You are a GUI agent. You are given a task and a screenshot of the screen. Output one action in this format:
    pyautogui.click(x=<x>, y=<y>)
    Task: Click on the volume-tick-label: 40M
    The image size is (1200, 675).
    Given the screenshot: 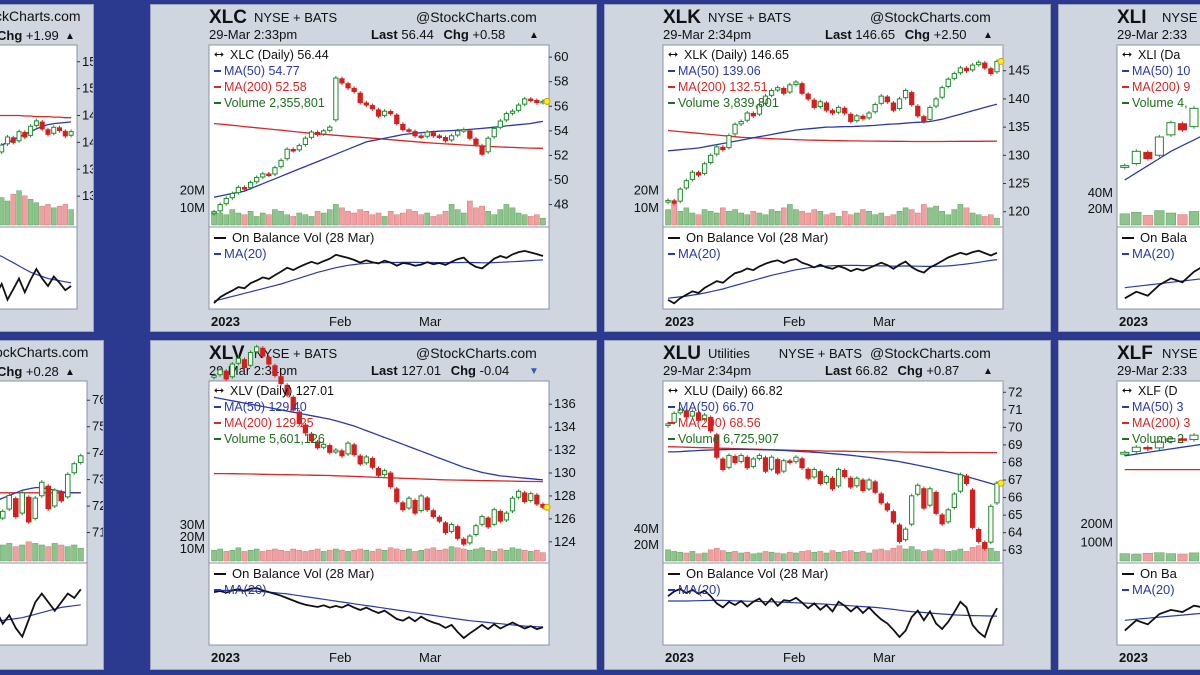 What is the action you would take?
    pyautogui.click(x=646, y=528)
    